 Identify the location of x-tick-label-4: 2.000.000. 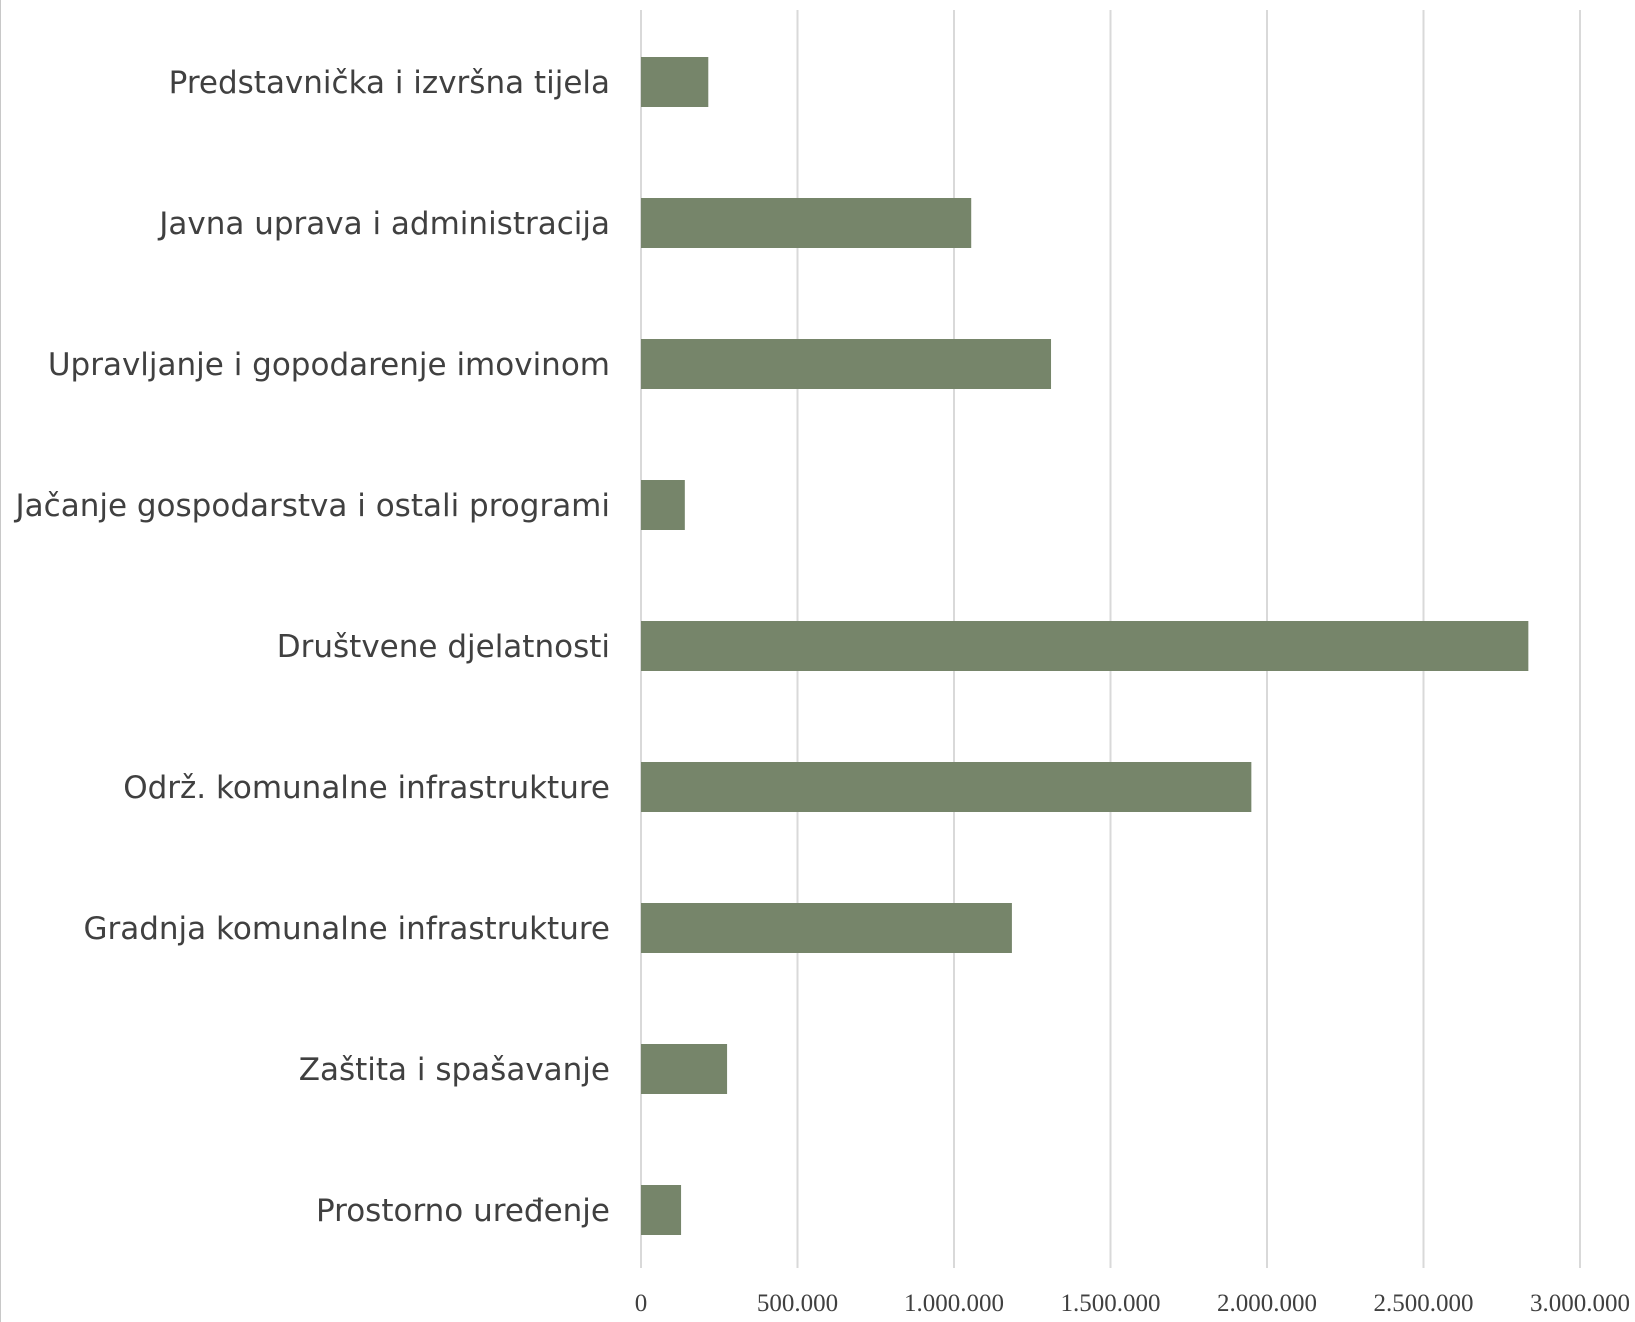
(1267, 1303).